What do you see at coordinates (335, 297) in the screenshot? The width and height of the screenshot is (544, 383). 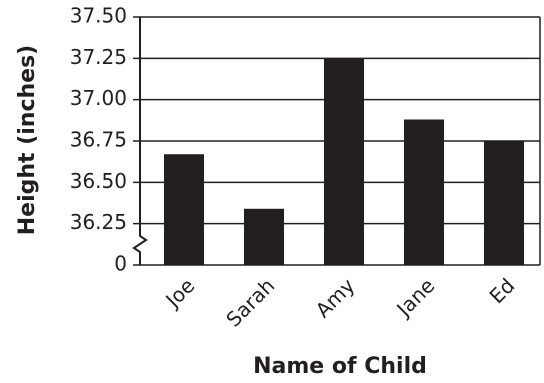 I see `x-tick-label: Amy` at bounding box center [335, 297].